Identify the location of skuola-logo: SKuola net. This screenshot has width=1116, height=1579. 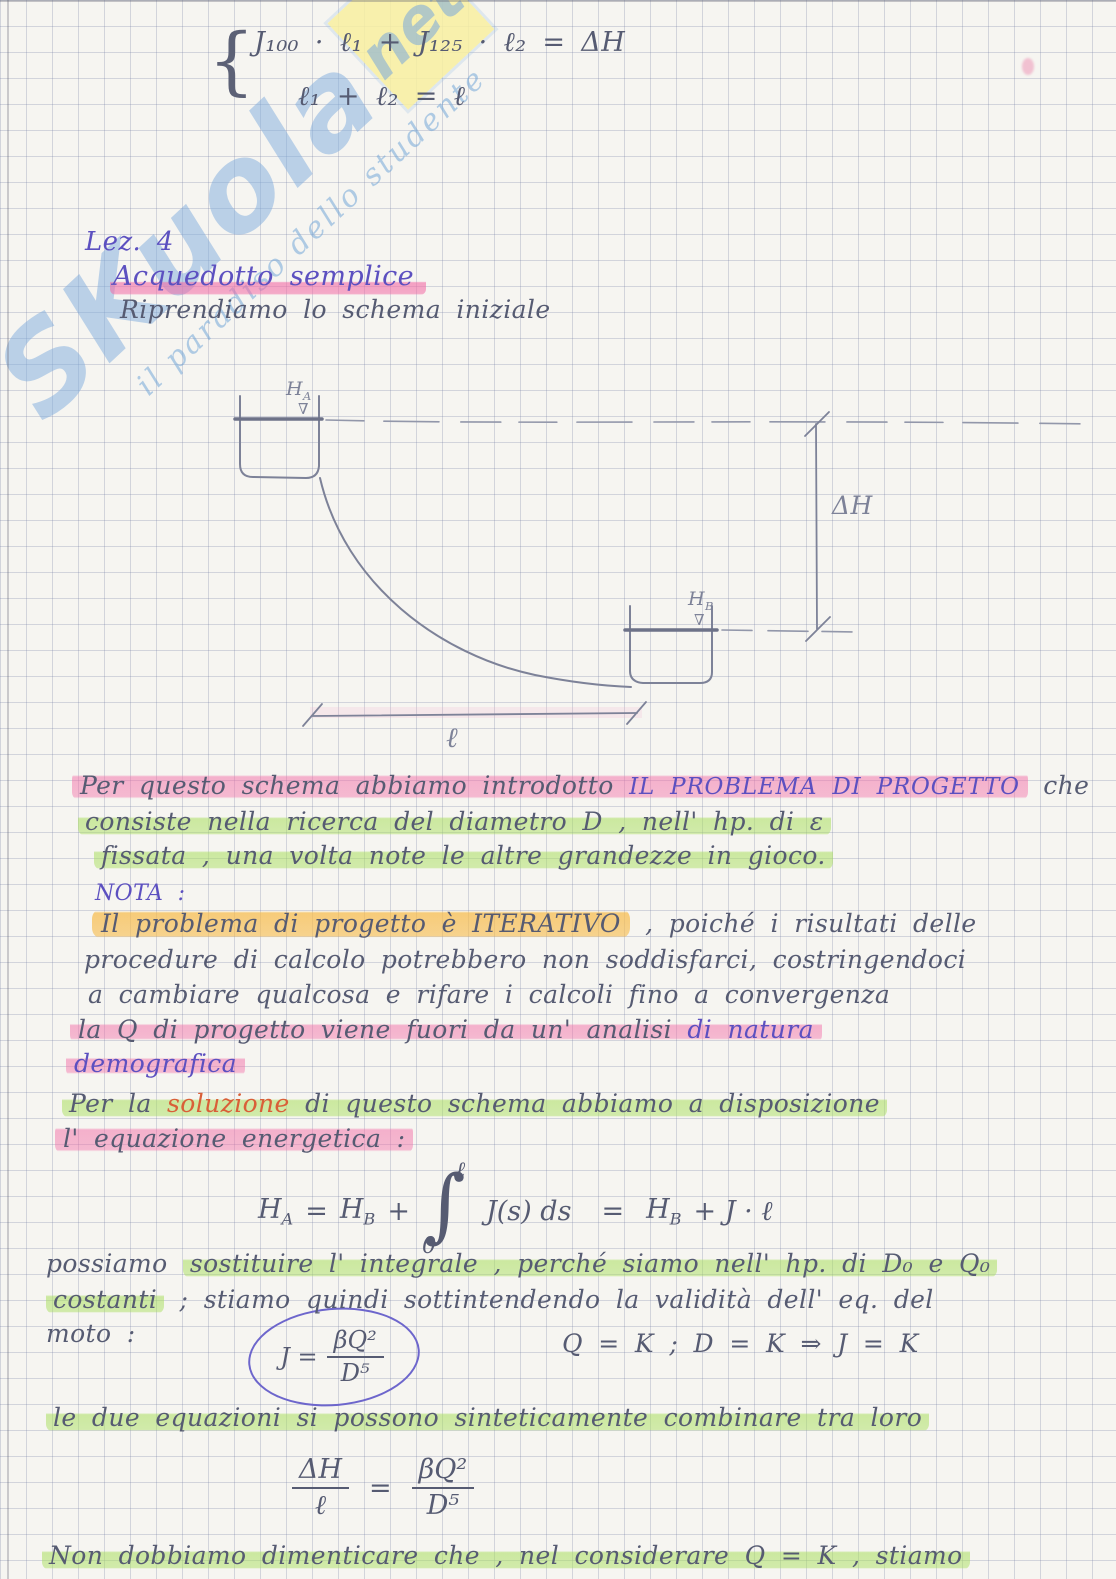
(262, 222).